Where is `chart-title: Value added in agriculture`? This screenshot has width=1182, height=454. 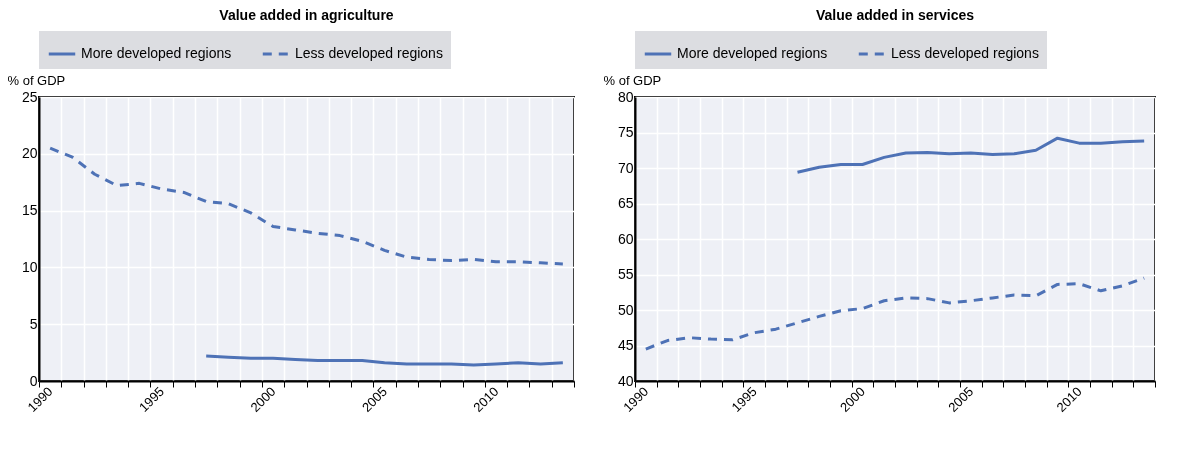 chart-title: Value added in agriculture is located at coordinates (306, 15).